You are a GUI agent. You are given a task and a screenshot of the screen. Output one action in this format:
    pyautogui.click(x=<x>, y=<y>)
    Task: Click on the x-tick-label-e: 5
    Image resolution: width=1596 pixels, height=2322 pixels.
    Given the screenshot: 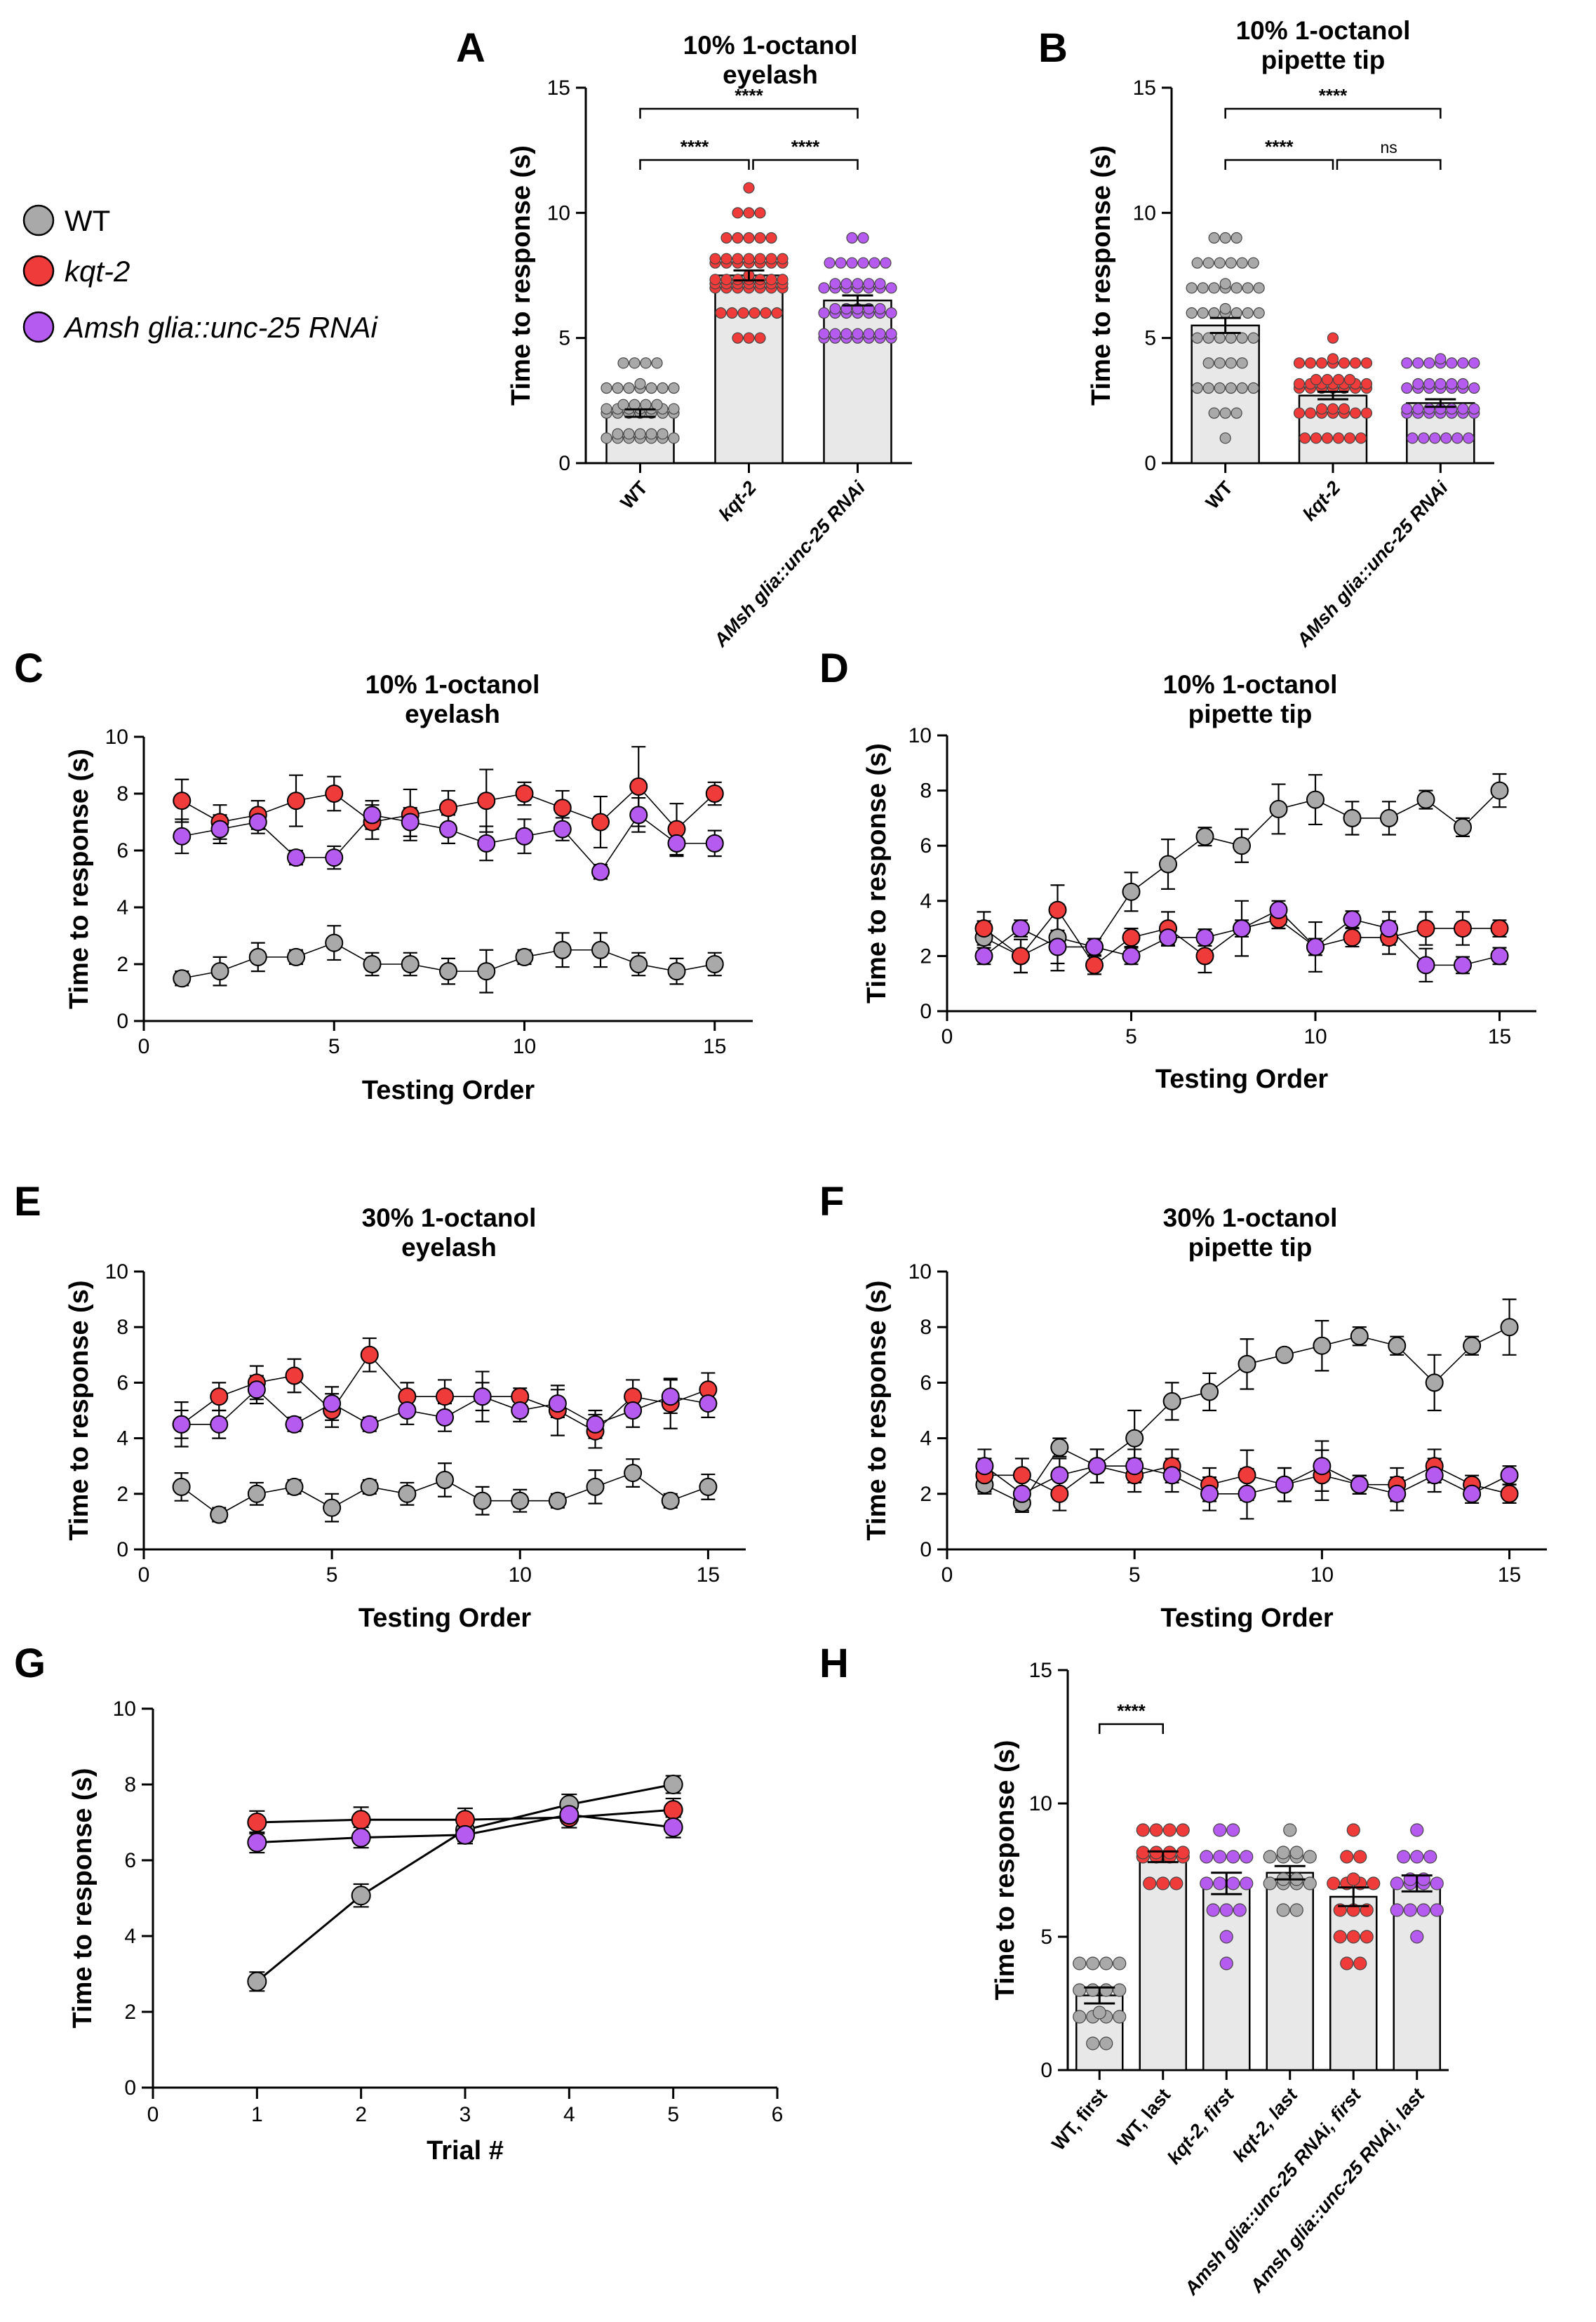 What is the action you would take?
    pyautogui.click(x=332, y=1575)
    